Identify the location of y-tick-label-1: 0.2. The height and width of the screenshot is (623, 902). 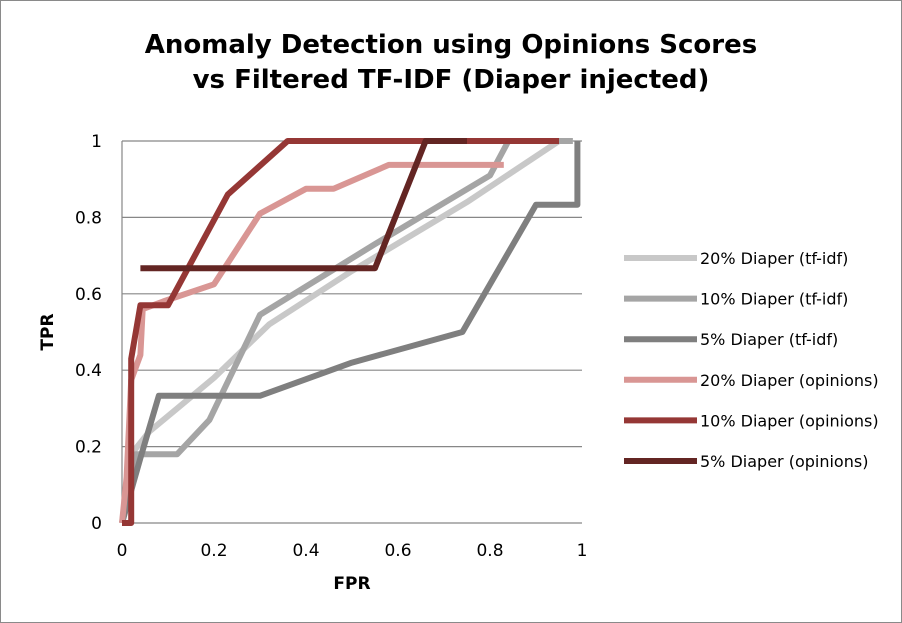
(88, 448).